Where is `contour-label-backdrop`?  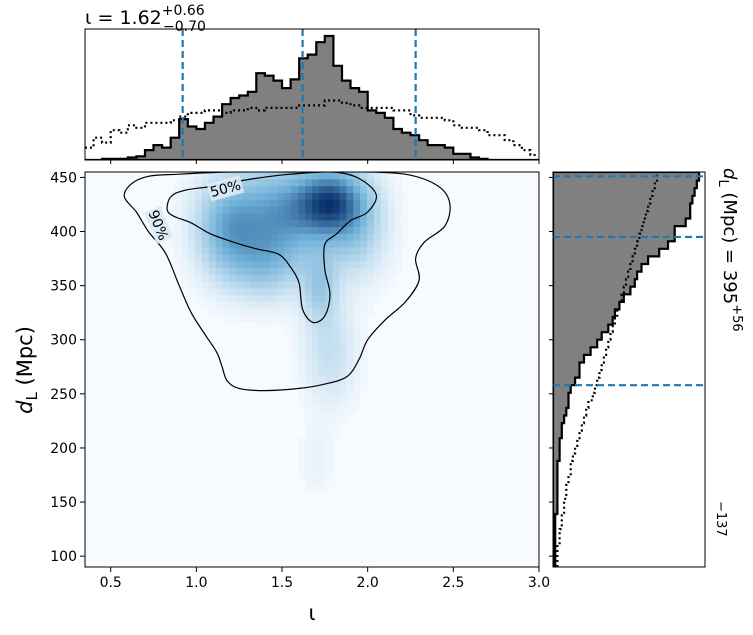
contour-label-backdrop is located at coordinates (158, 225).